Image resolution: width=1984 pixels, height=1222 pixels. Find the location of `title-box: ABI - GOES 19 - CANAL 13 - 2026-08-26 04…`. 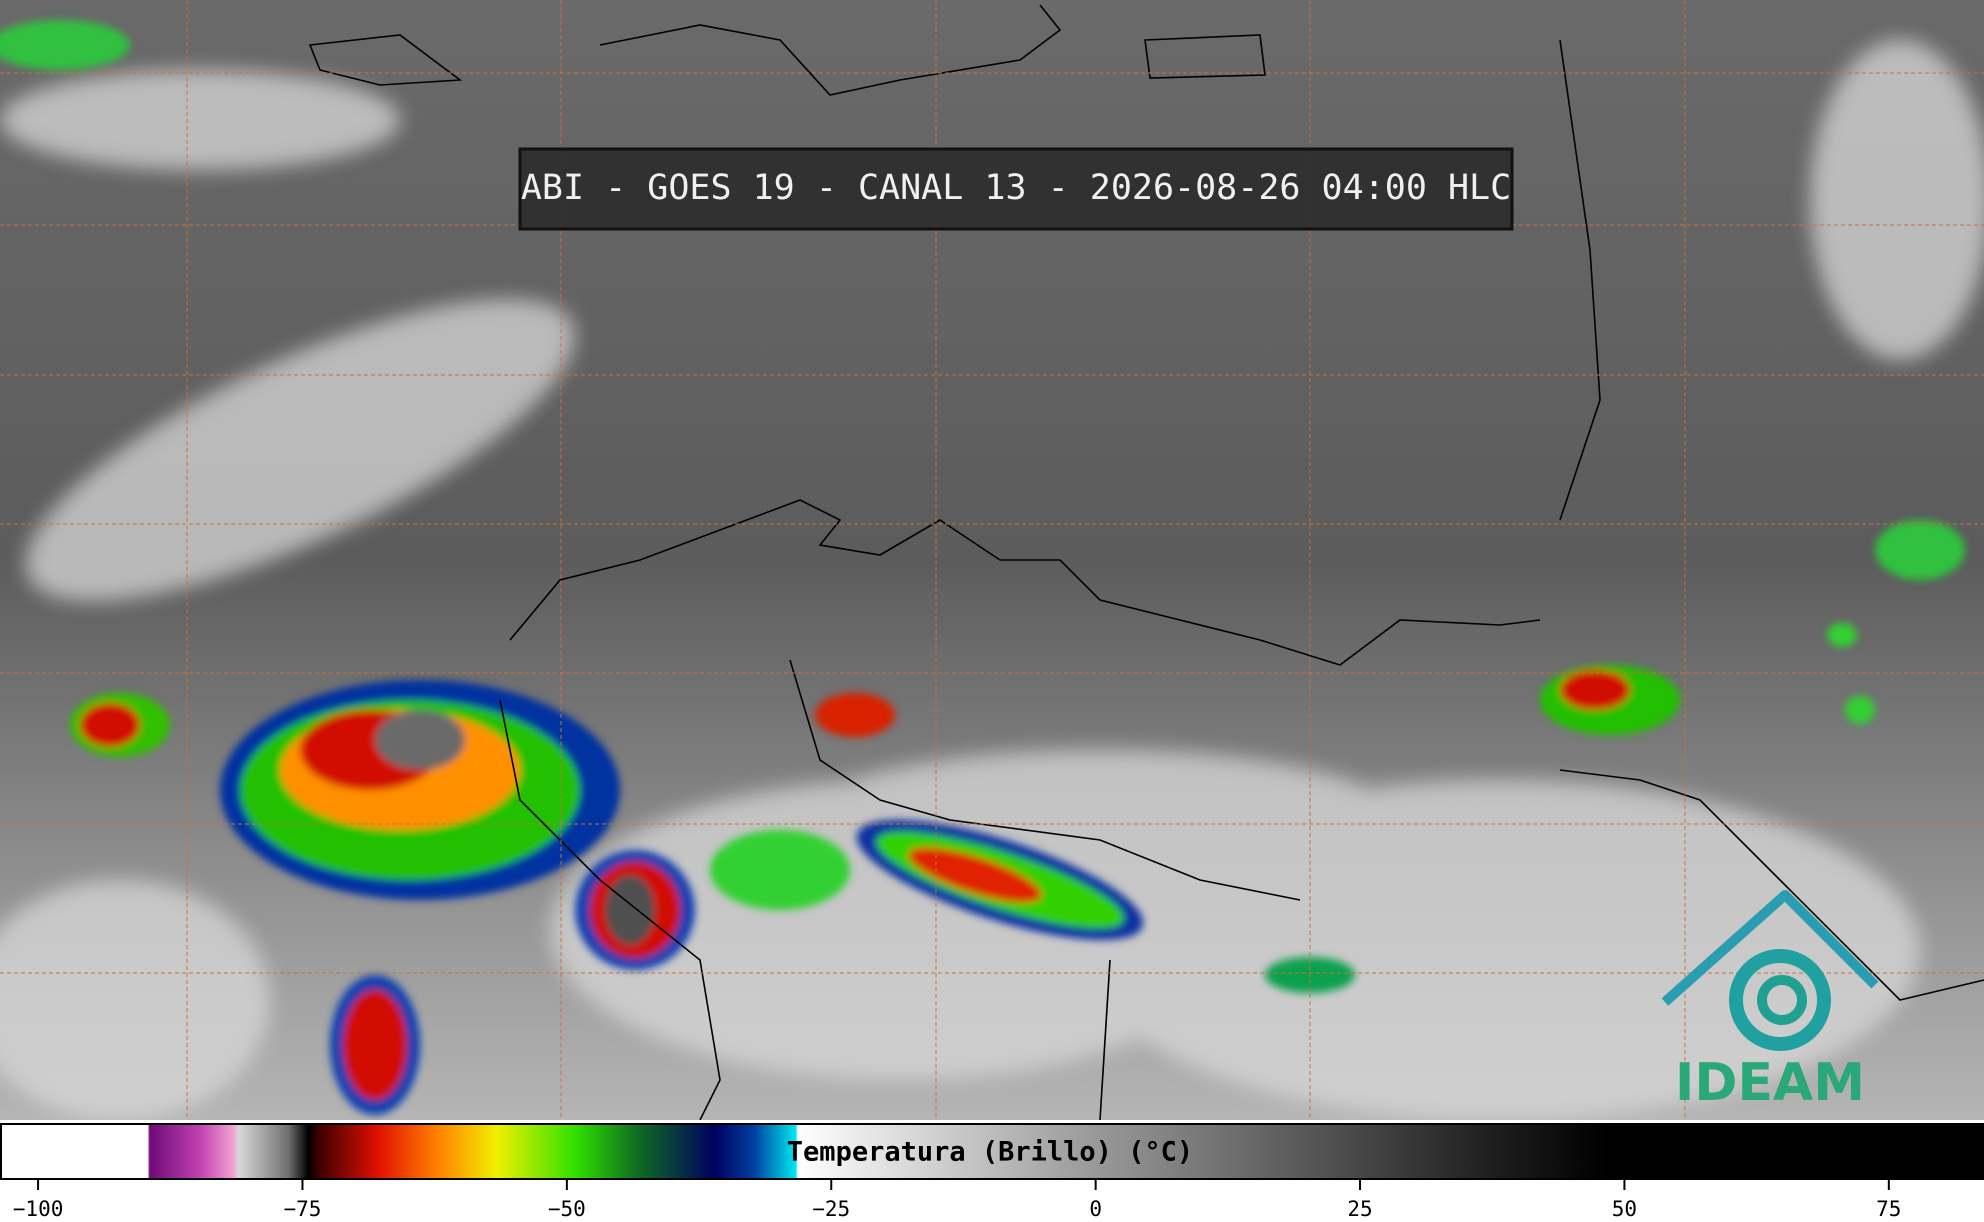

title-box: ABI - GOES 19 - CANAL 13 - 2026-08-26 04… is located at coordinates (1016, 189).